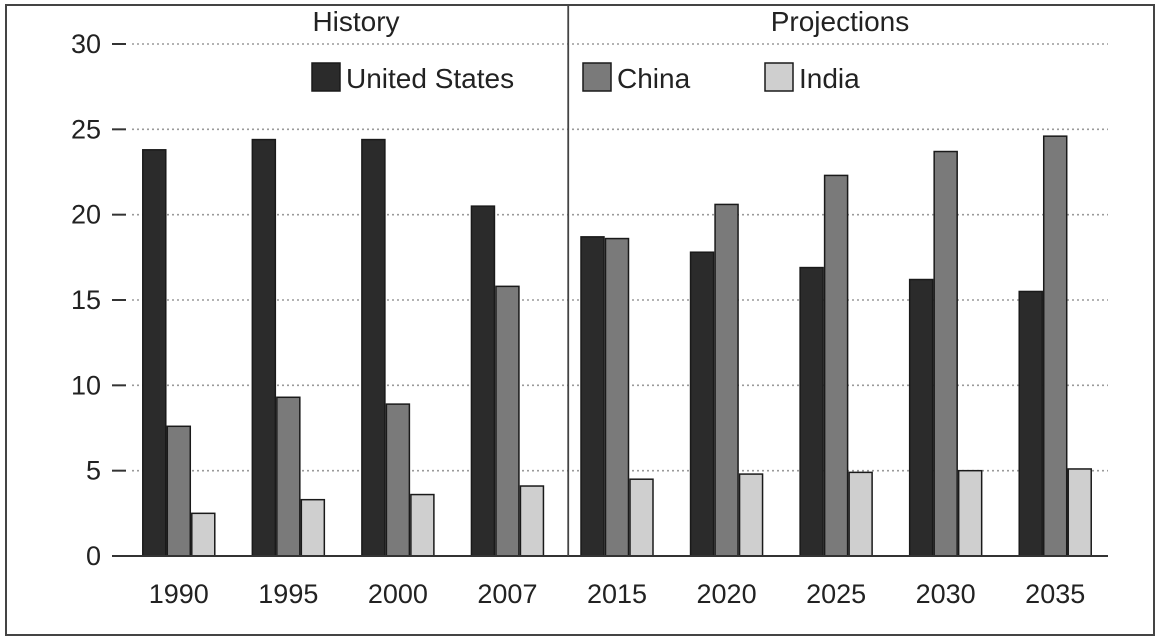 Image resolution: width=1159 pixels, height=643 pixels. Describe the element at coordinates (702, 404) in the screenshot. I see `bar-united-states-2020` at that location.